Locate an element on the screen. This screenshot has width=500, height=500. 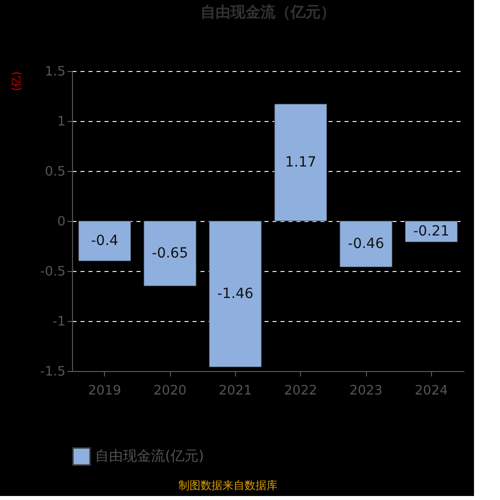
data-label: -0.65 is located at coordinates (170, 254).